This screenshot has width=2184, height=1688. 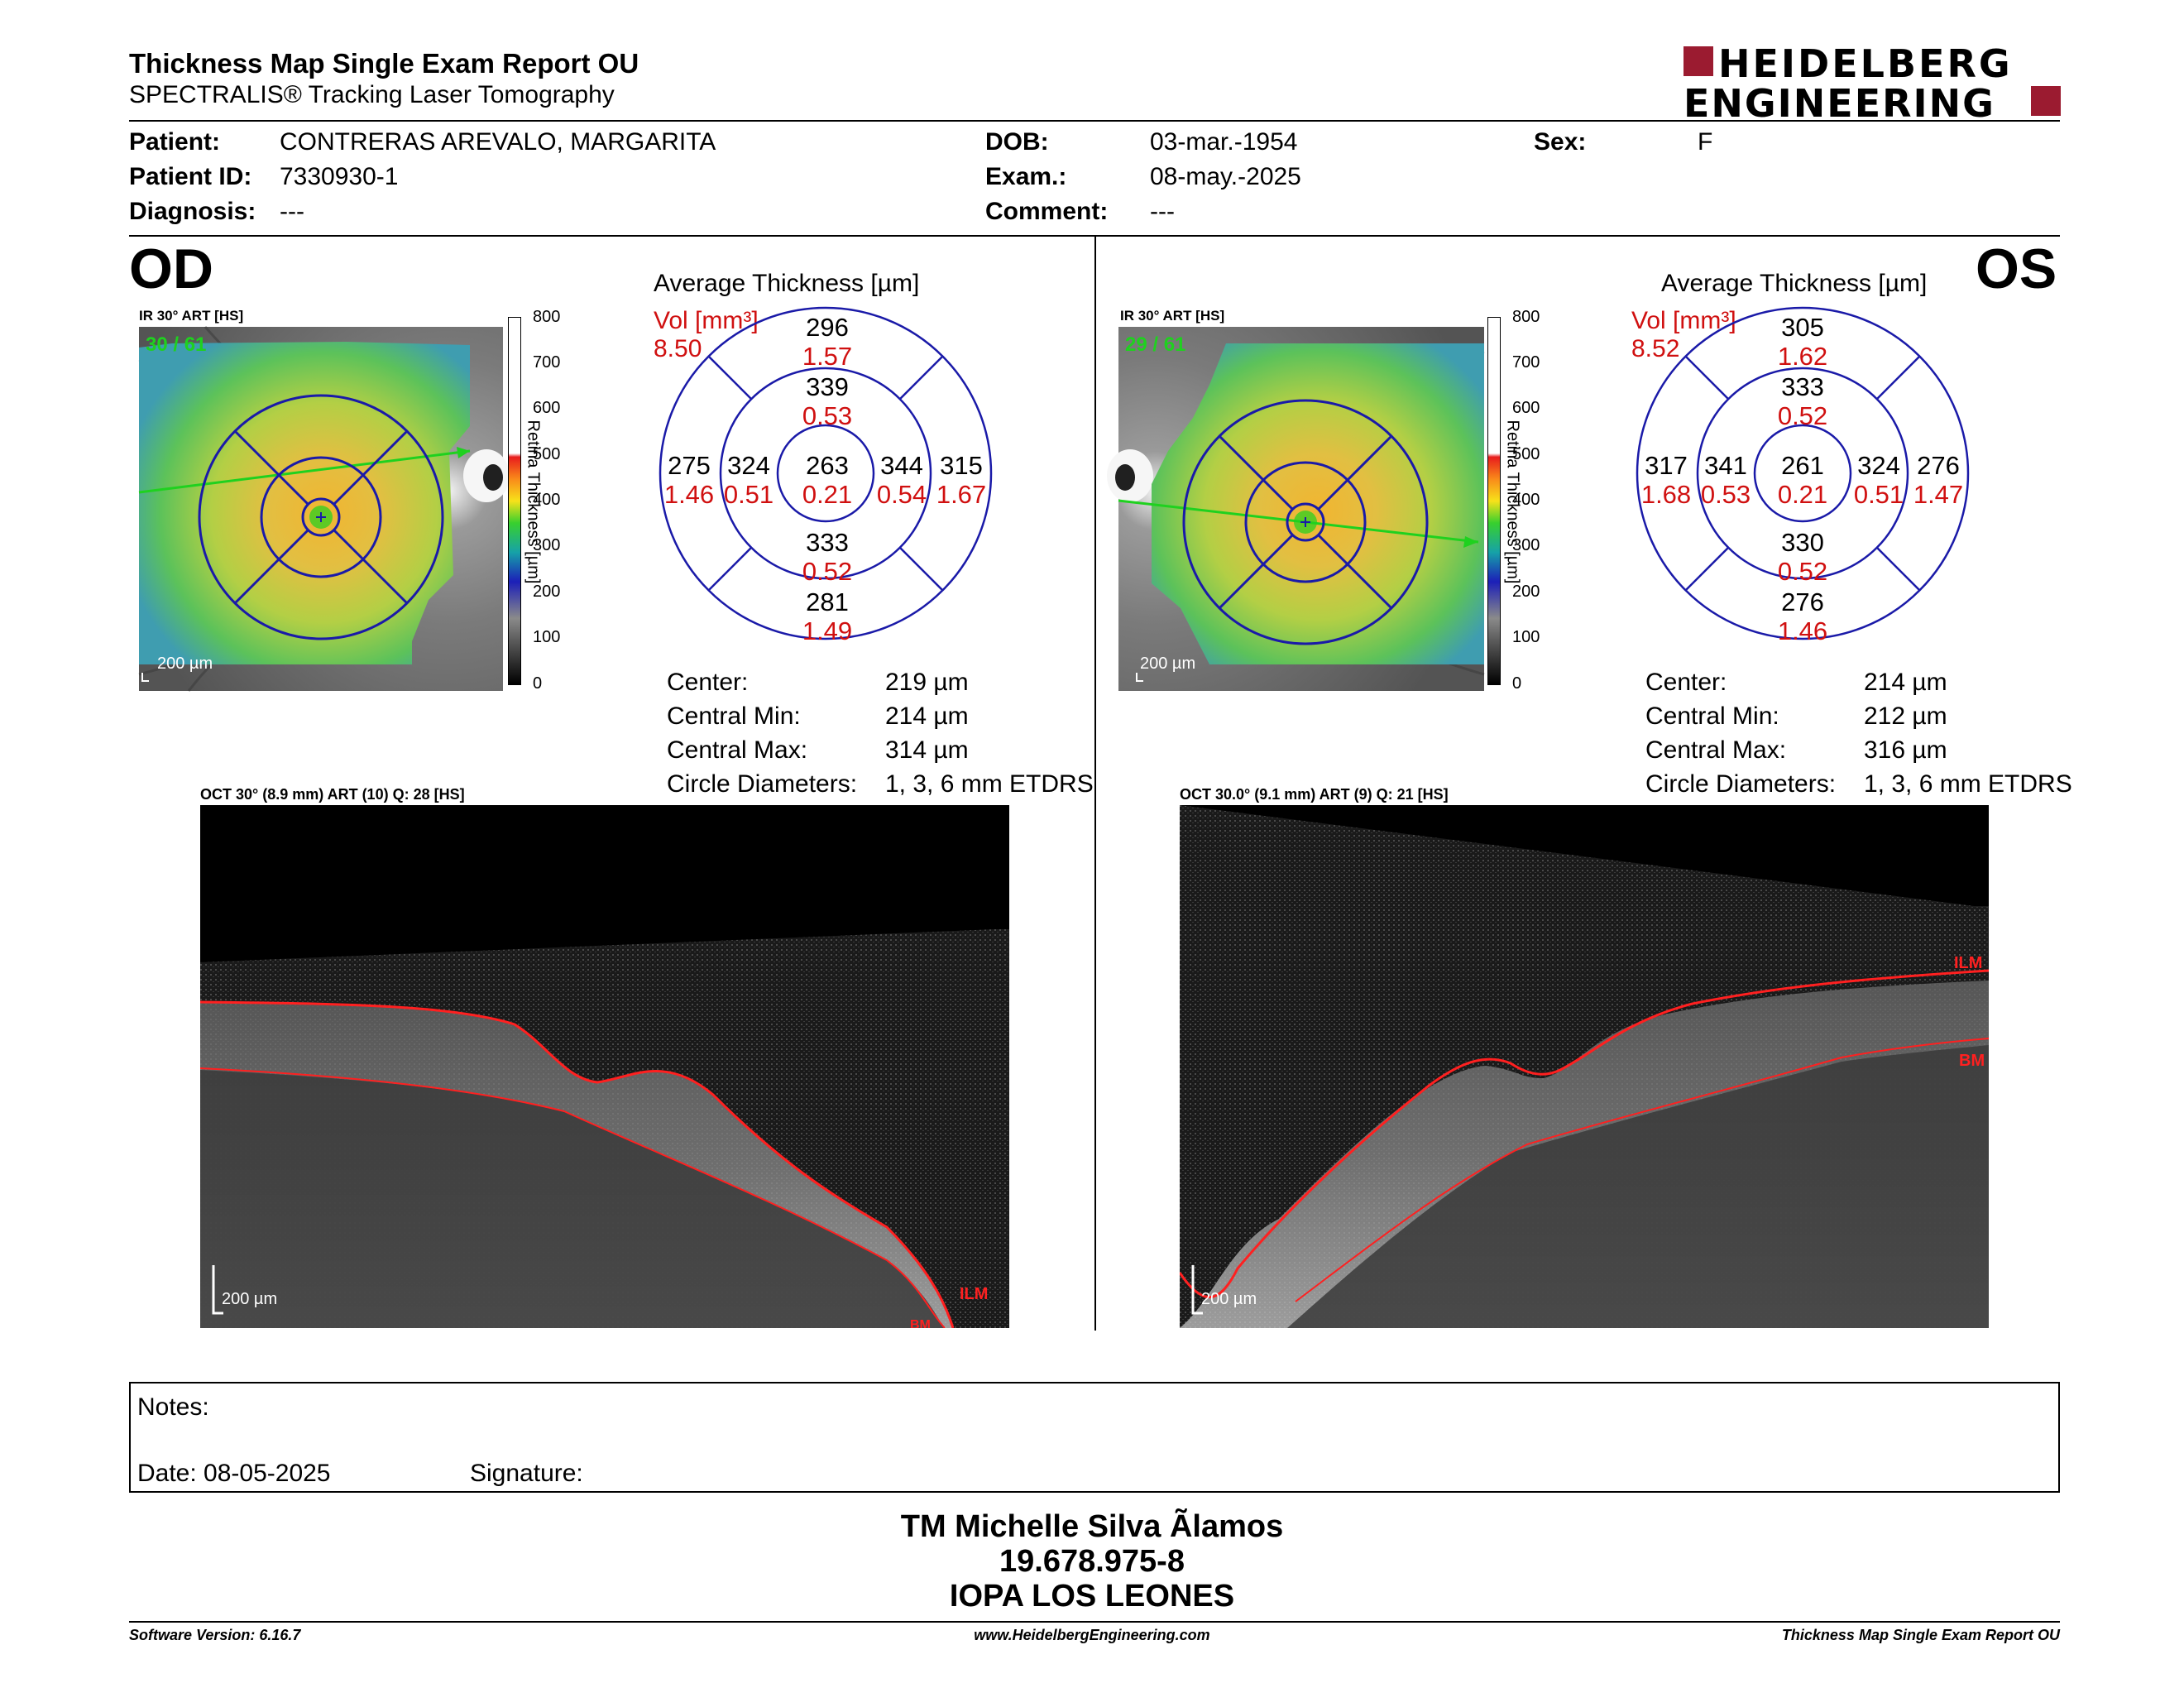 What do you see at coordinates (1802, 630) in the screenshot?
I see `os-outer-inferior-volume: 1.46` at bounding box center [1802, 630].